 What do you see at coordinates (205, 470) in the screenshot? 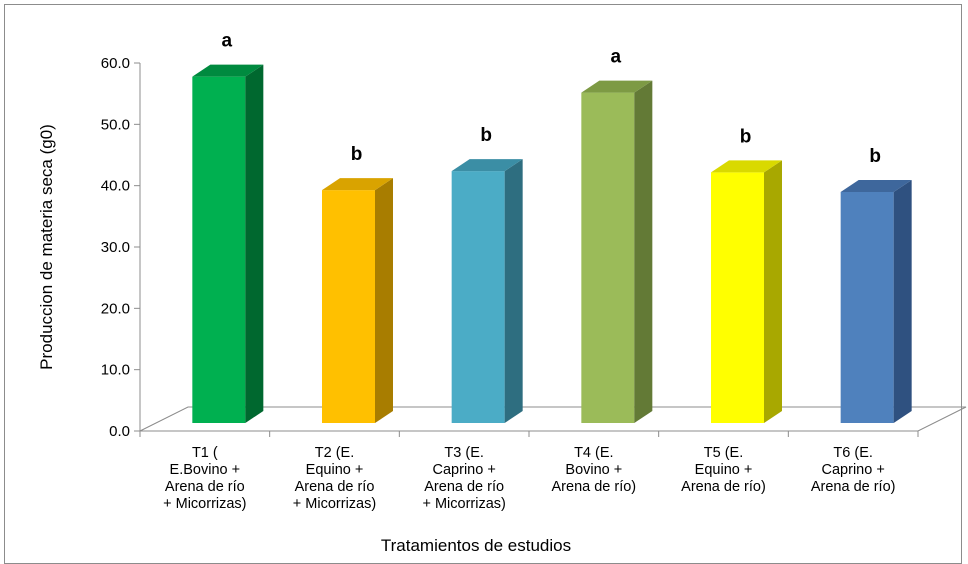
I see `x-tick-label-line: E.Bovino +` at bounding box center [205, 470].